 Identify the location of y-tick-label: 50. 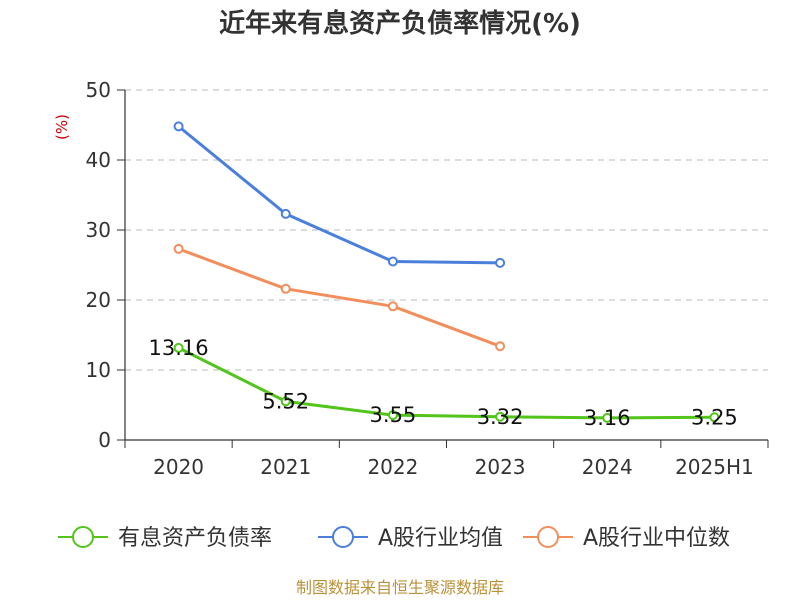
(98, 90).